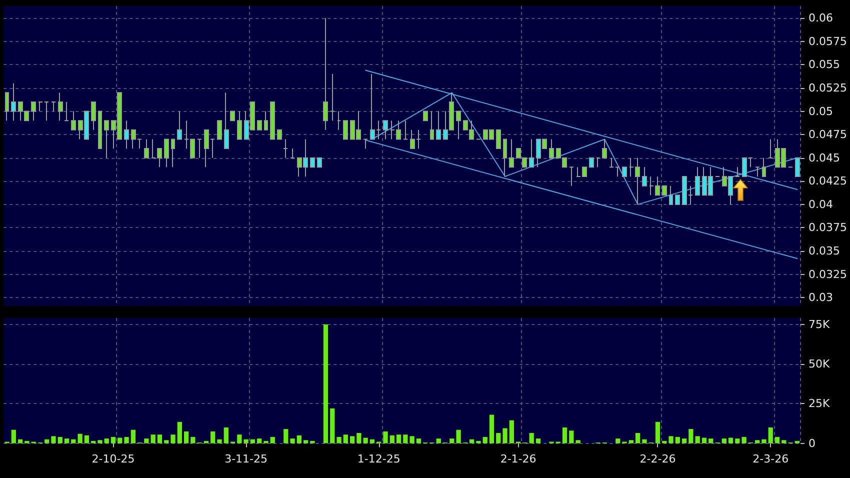  What do you see at coordinates (824, 157) in the screenshot?
I see `y-tick-label: 0.045` at bounding box center [824, 157].